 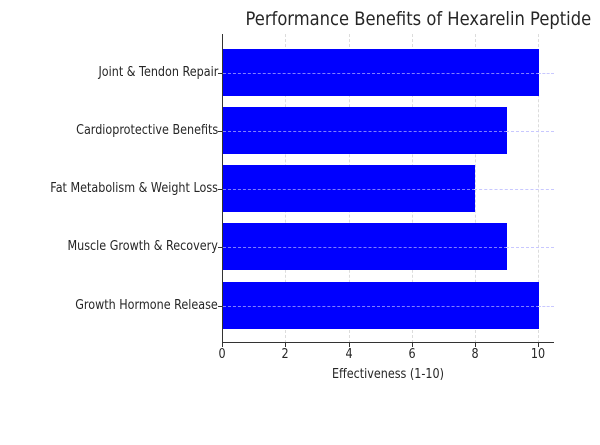 I want to click on y-tick-label: Growth Hormone Release, so click(x=146, y=305).